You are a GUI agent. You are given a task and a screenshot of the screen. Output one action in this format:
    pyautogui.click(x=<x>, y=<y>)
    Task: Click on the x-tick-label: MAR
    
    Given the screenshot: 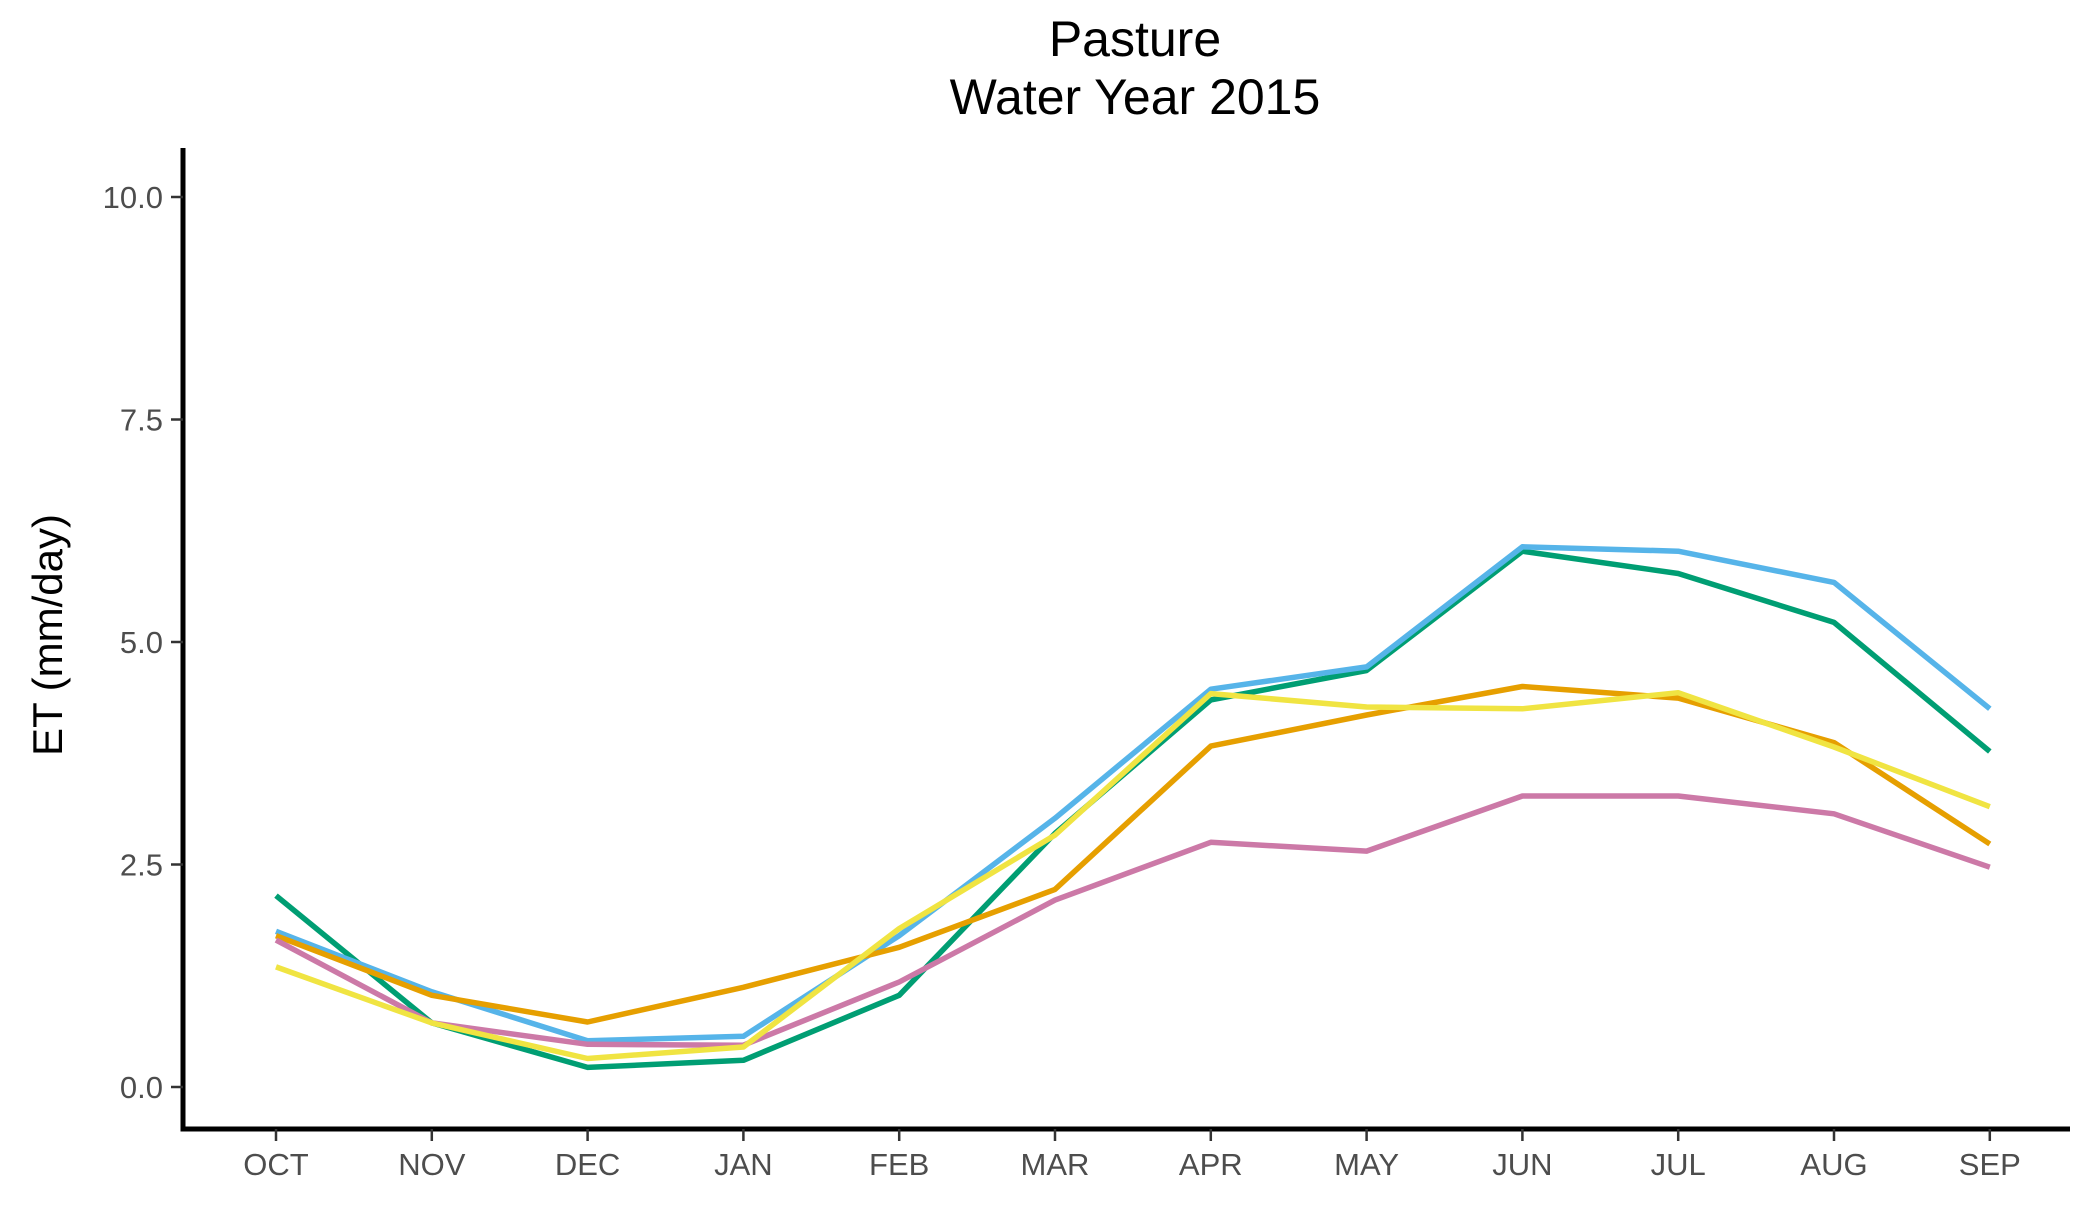 What is the action you would take?
    pyautogui.click(x=1055, y=1164)
    